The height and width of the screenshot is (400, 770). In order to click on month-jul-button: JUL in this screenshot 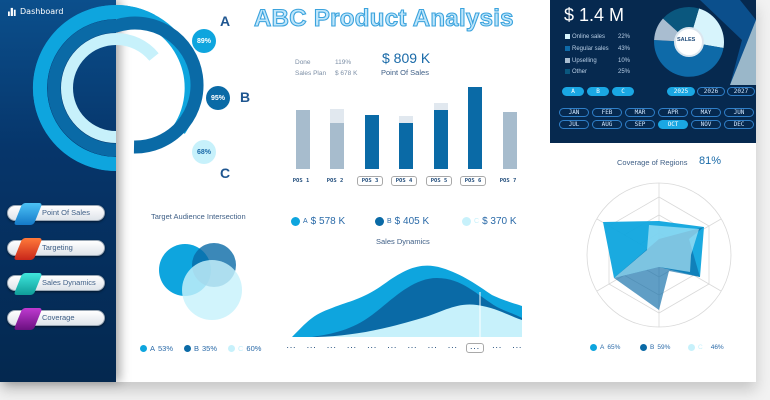, I will do `click(574, 124)`.